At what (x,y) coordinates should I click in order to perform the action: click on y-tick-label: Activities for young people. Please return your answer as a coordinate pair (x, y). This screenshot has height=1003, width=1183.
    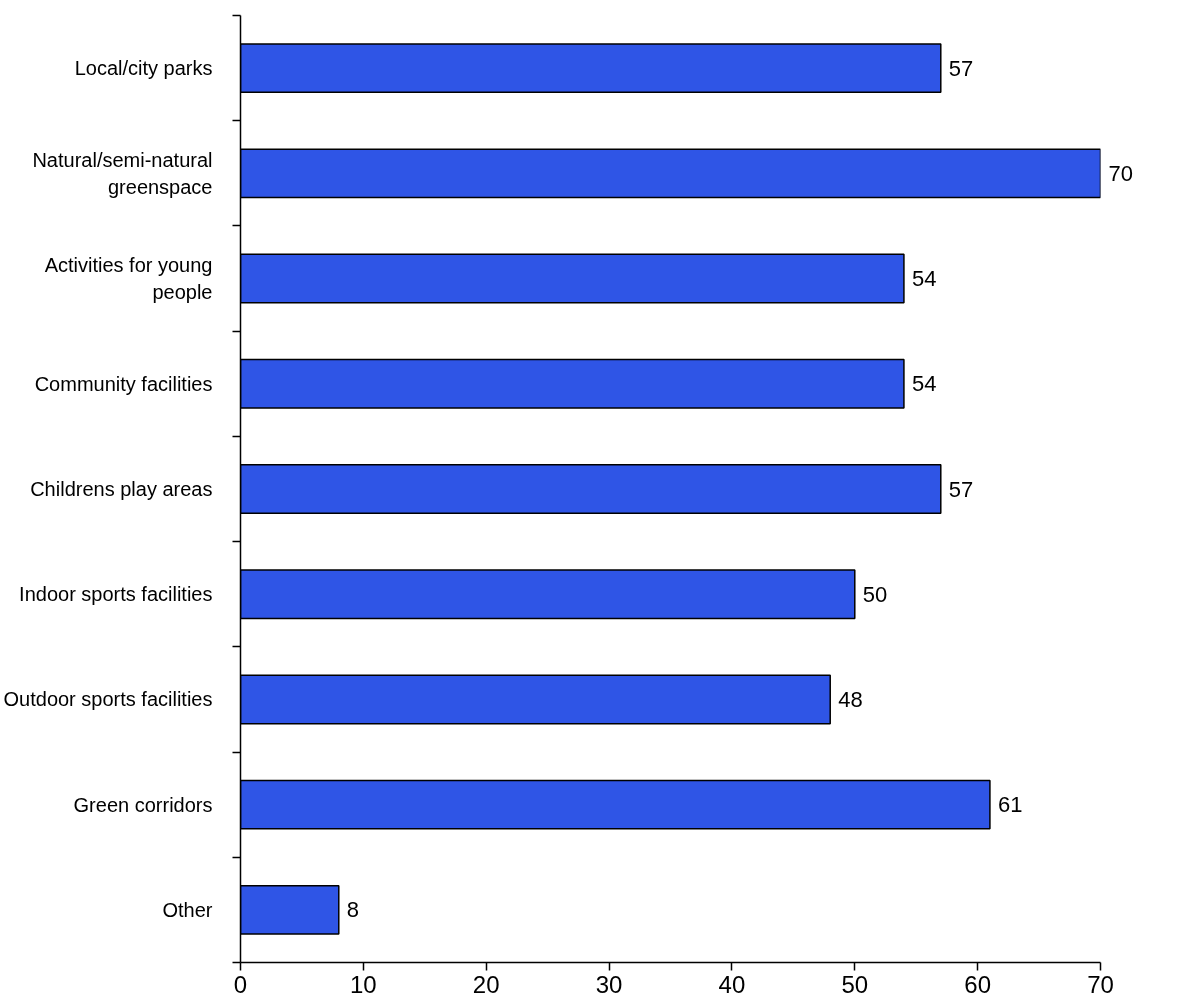
    Looking at the image, I should click on (128, 278).